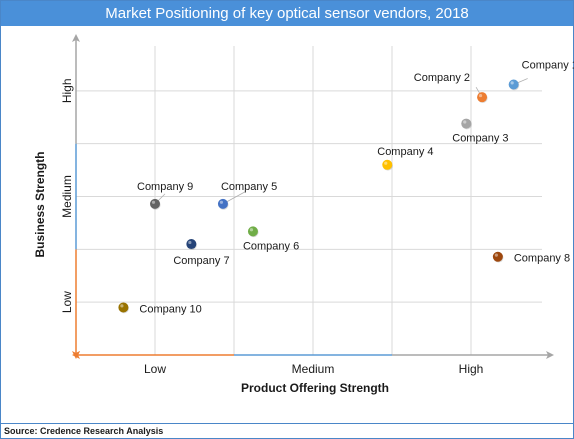 The height and width of the screenshot is (439, 574). I want to click on data-point-group: Company 5, so click(247, 195).